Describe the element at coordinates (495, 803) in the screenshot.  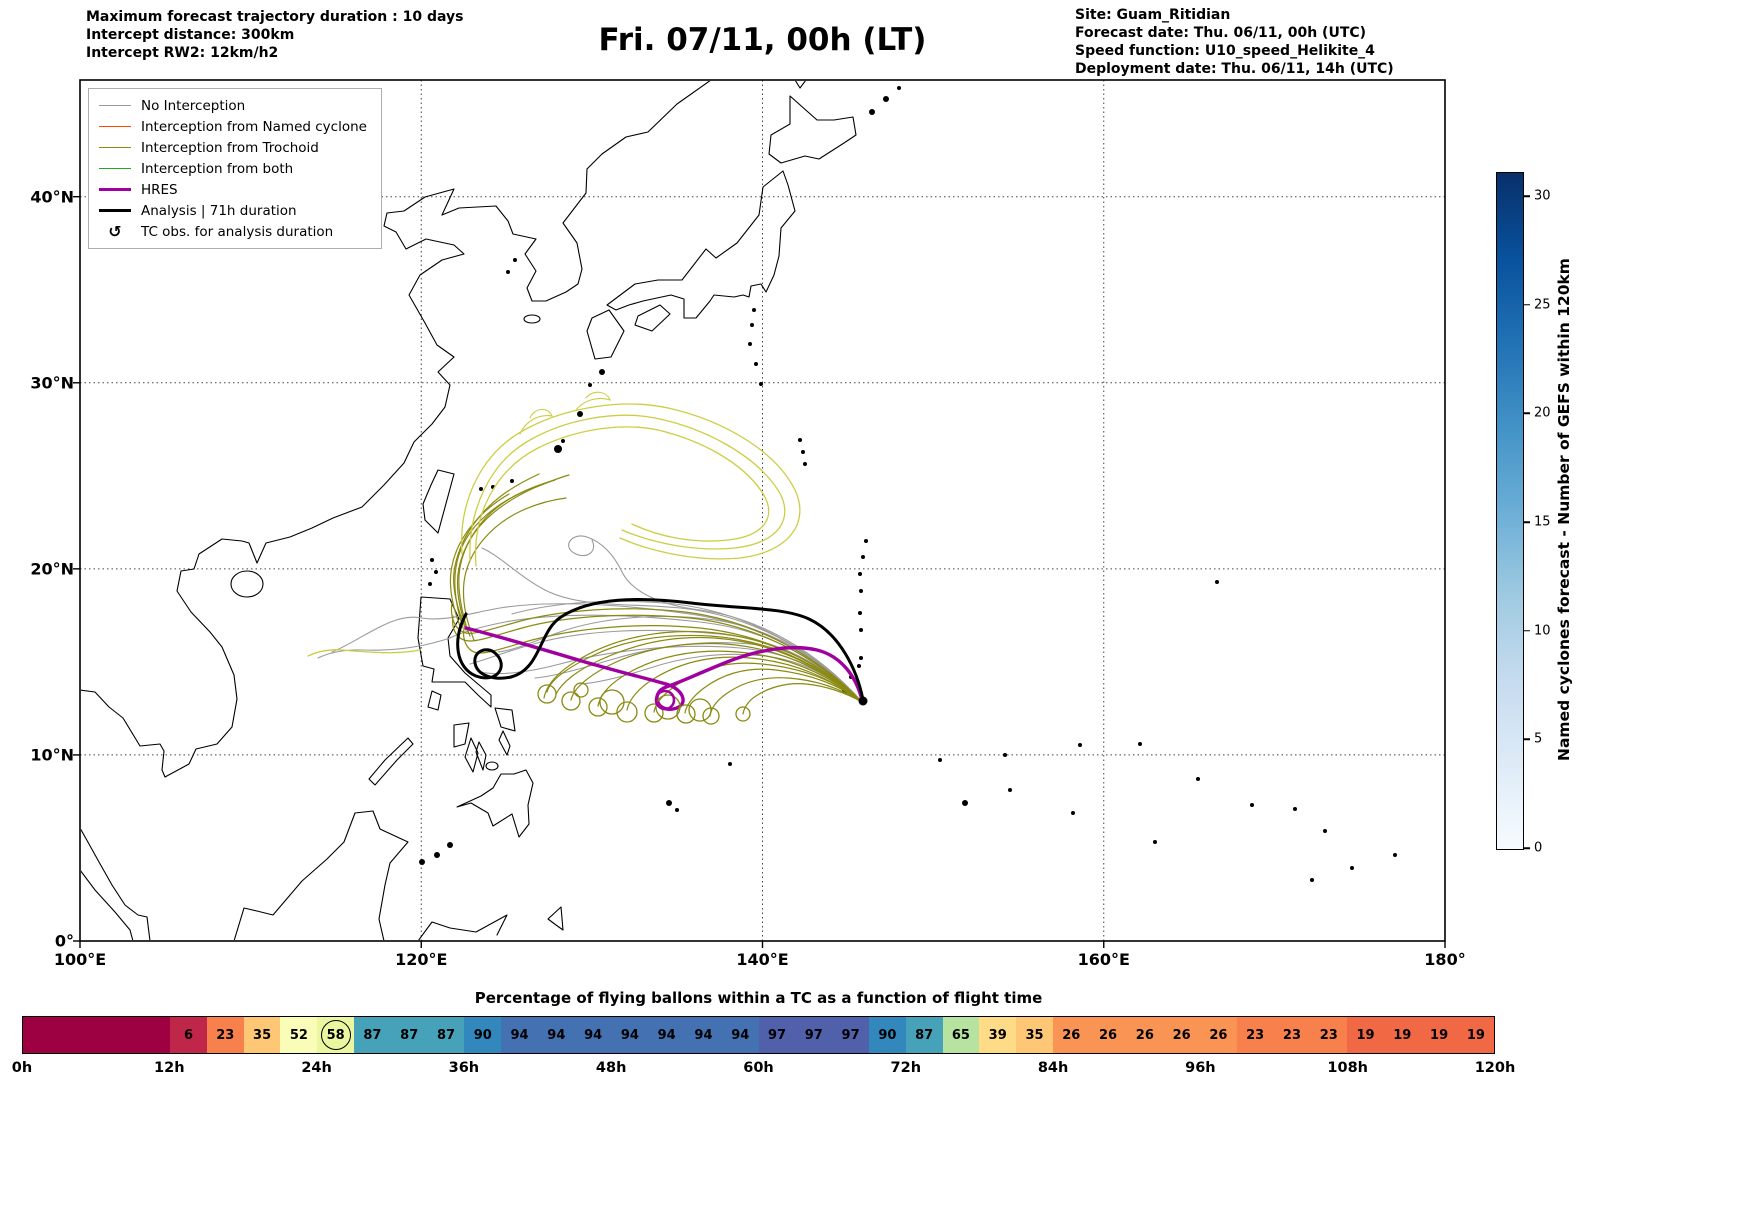
I see `coastline-mindanao` at that location.